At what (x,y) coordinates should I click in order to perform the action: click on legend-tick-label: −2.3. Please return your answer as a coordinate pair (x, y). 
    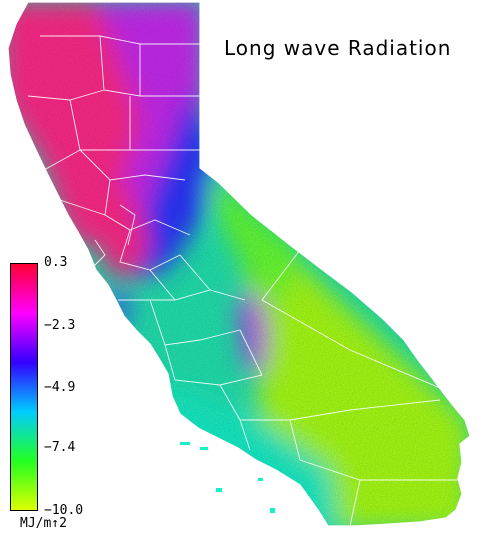
    Looking at the image, I should click on (60, 325).